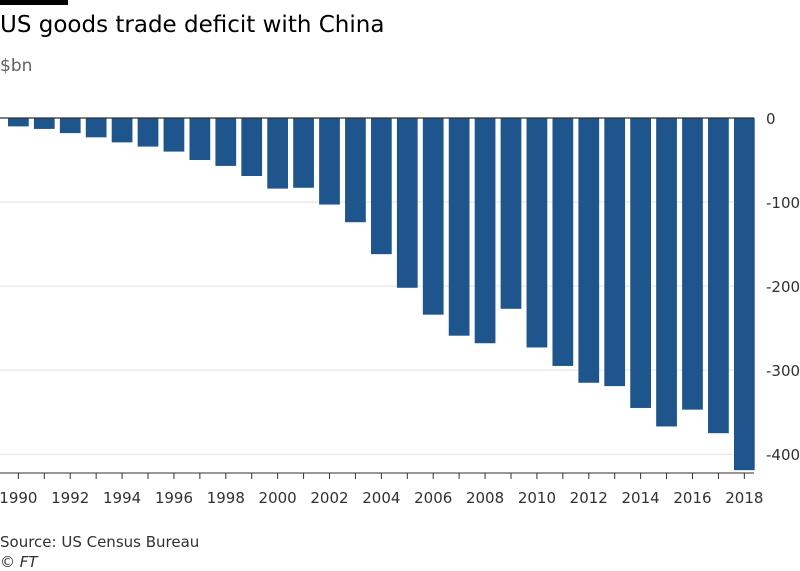 This screenshot has height=571, width=800. What do you see at coordinates (226, 142) in the screenshot?
I see `bar-1998` at bounding box center [226, 142].